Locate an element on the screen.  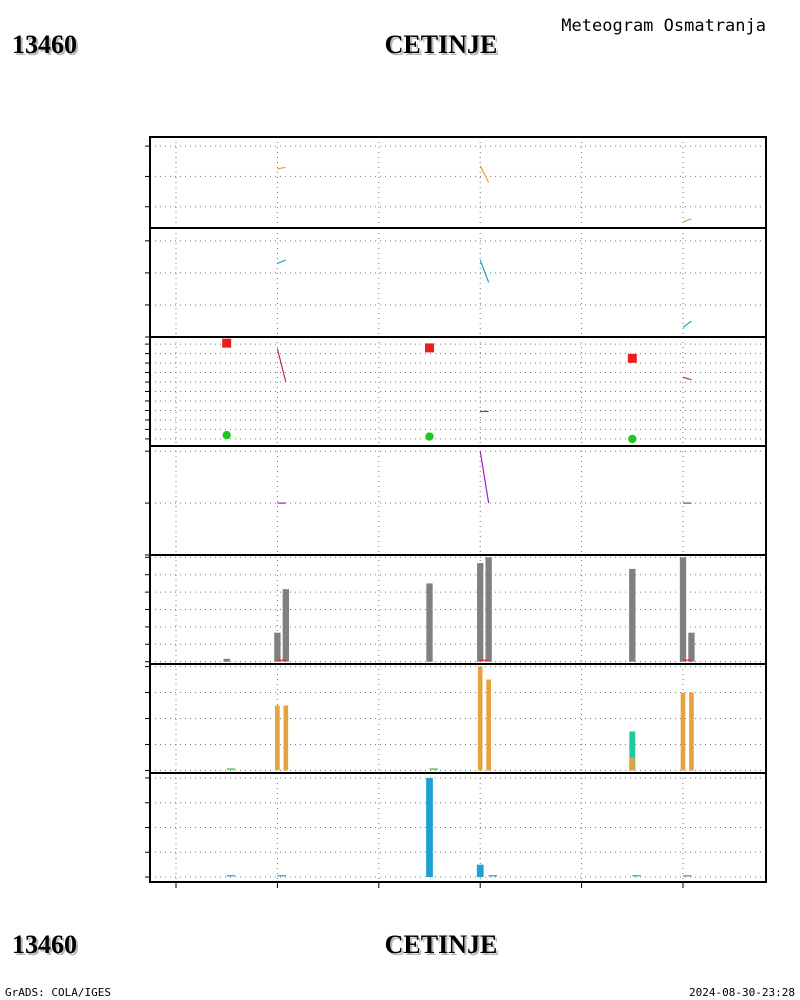
station-name-bottom: CETINJE is located at coordinates (441, 944).